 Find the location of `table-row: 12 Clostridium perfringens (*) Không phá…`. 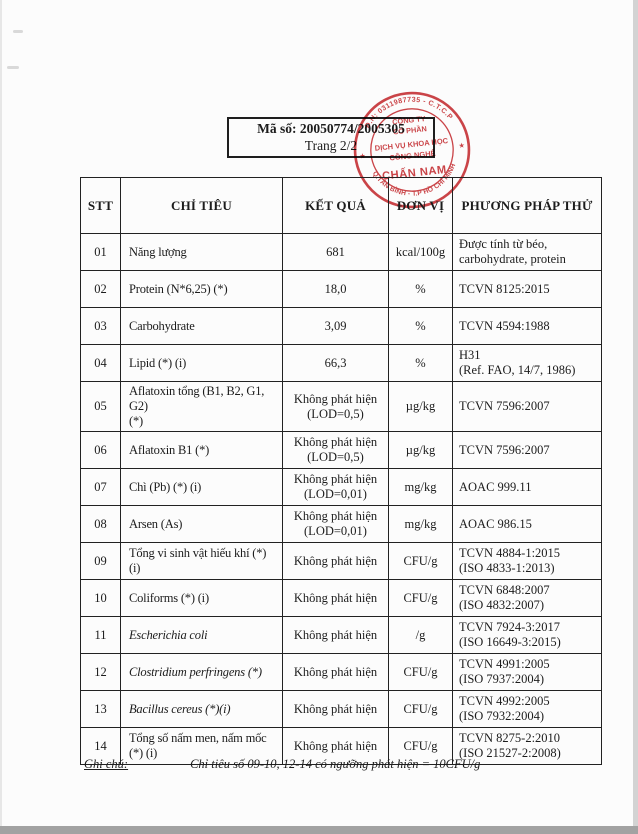

table-row: 12 Clostridium perfringens (*) Không phá… is located at coordinates (341, 672).